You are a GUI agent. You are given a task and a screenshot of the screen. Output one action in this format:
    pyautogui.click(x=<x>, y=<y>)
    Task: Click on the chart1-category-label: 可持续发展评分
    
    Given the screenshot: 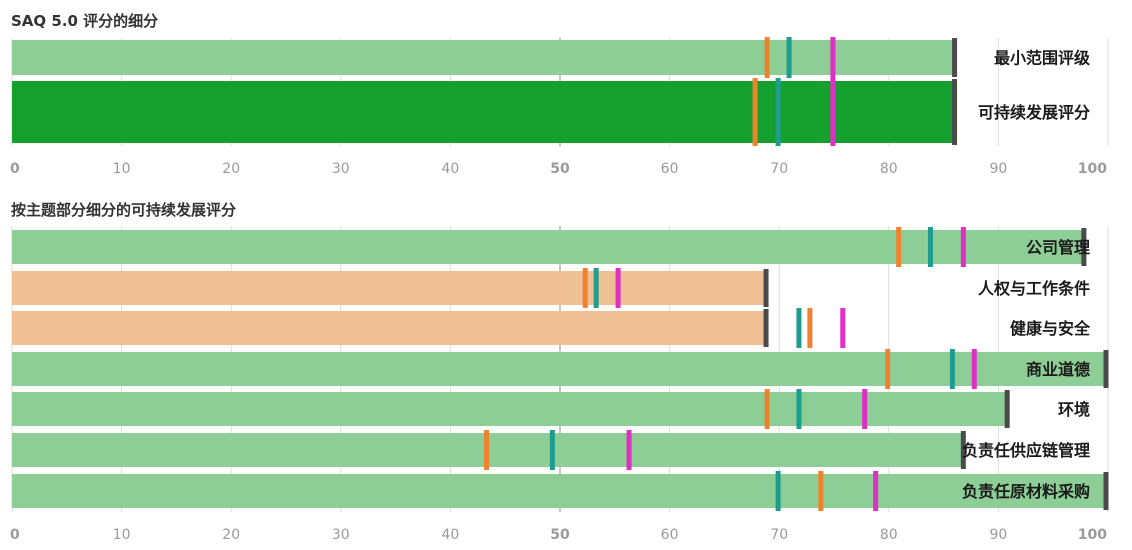 What is the action you would take?
    pyautogui.click(x=1034, y=112)
    